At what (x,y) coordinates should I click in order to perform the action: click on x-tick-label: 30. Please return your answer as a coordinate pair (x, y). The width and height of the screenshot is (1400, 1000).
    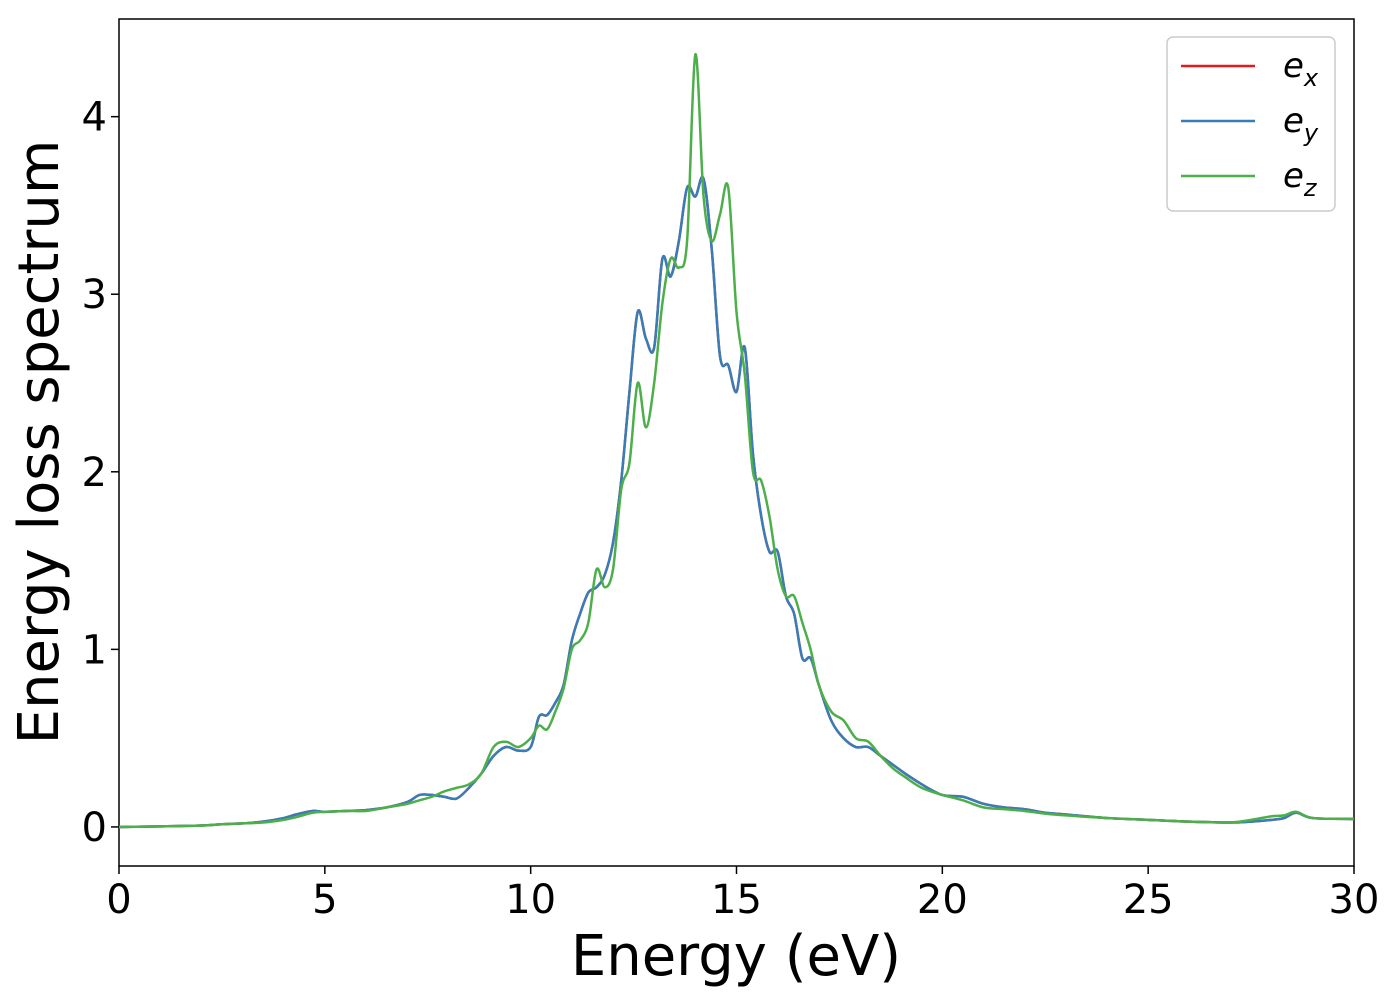
    Looking at the image, I should click on (1354, 900).